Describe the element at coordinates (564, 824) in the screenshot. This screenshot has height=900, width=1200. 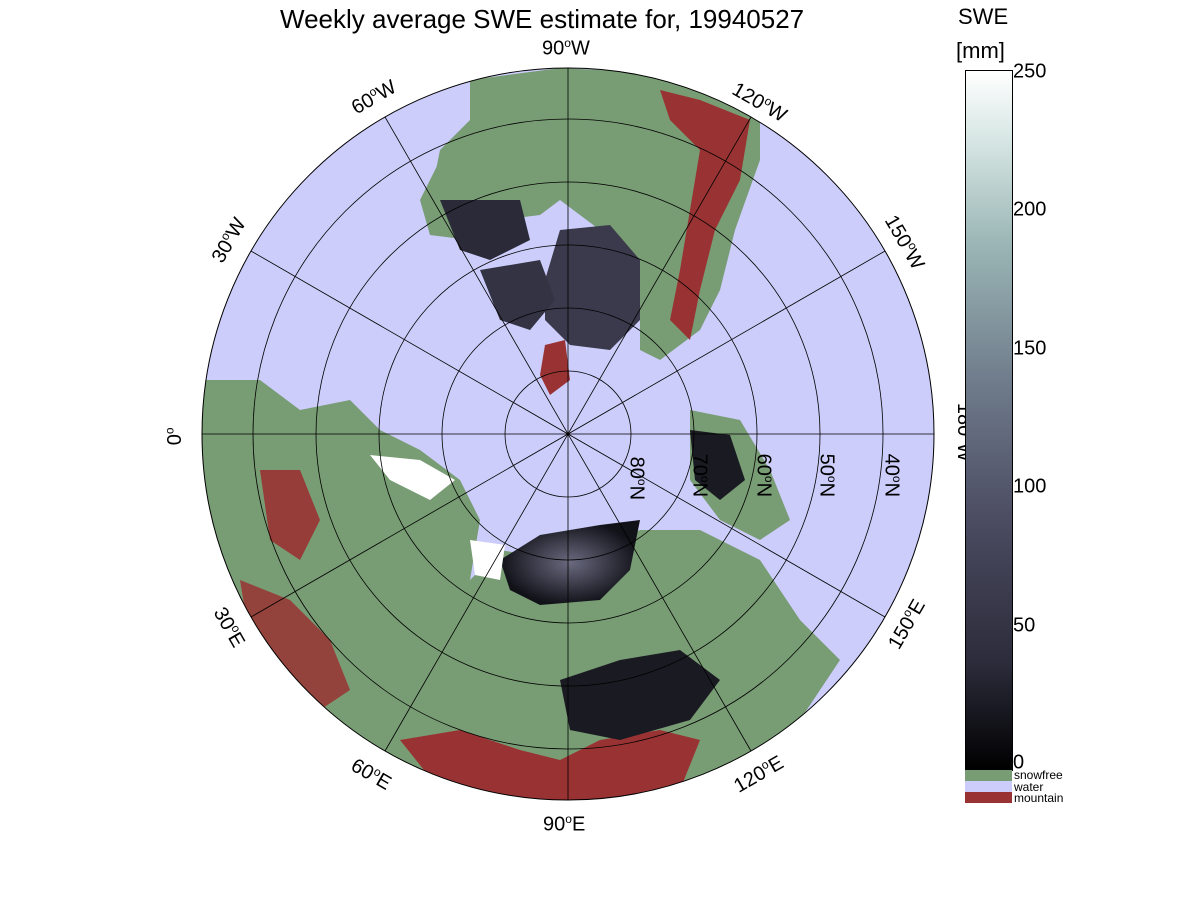
I see `lon-label-90e: 90oE` at that location.